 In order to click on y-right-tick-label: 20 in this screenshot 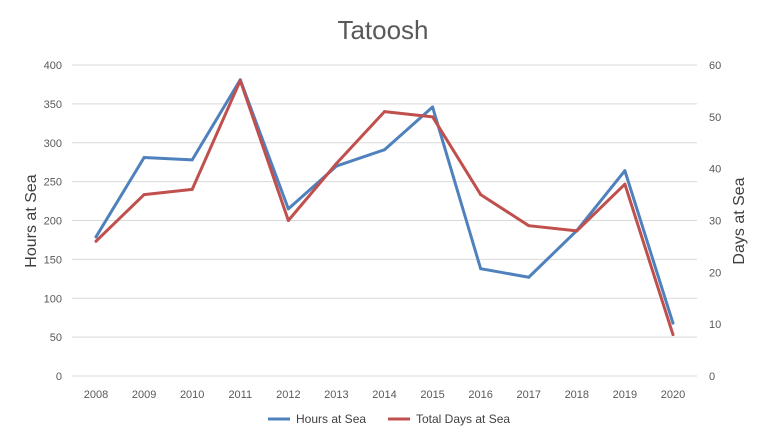, I will do `click(715, 273)`.